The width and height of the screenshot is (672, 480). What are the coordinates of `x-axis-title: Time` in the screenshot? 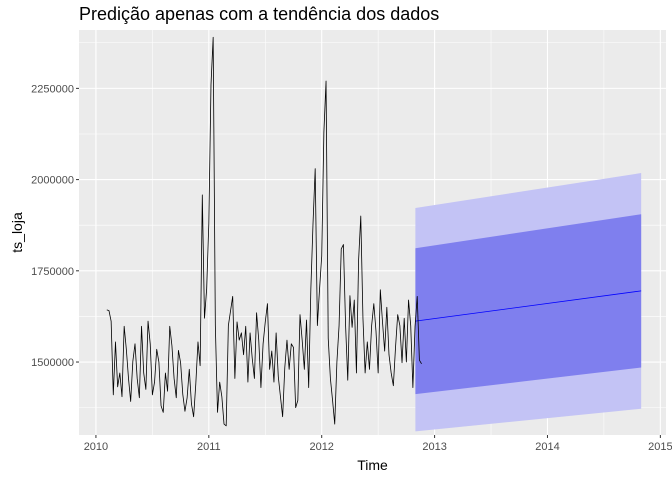 It's located at (372, 465).